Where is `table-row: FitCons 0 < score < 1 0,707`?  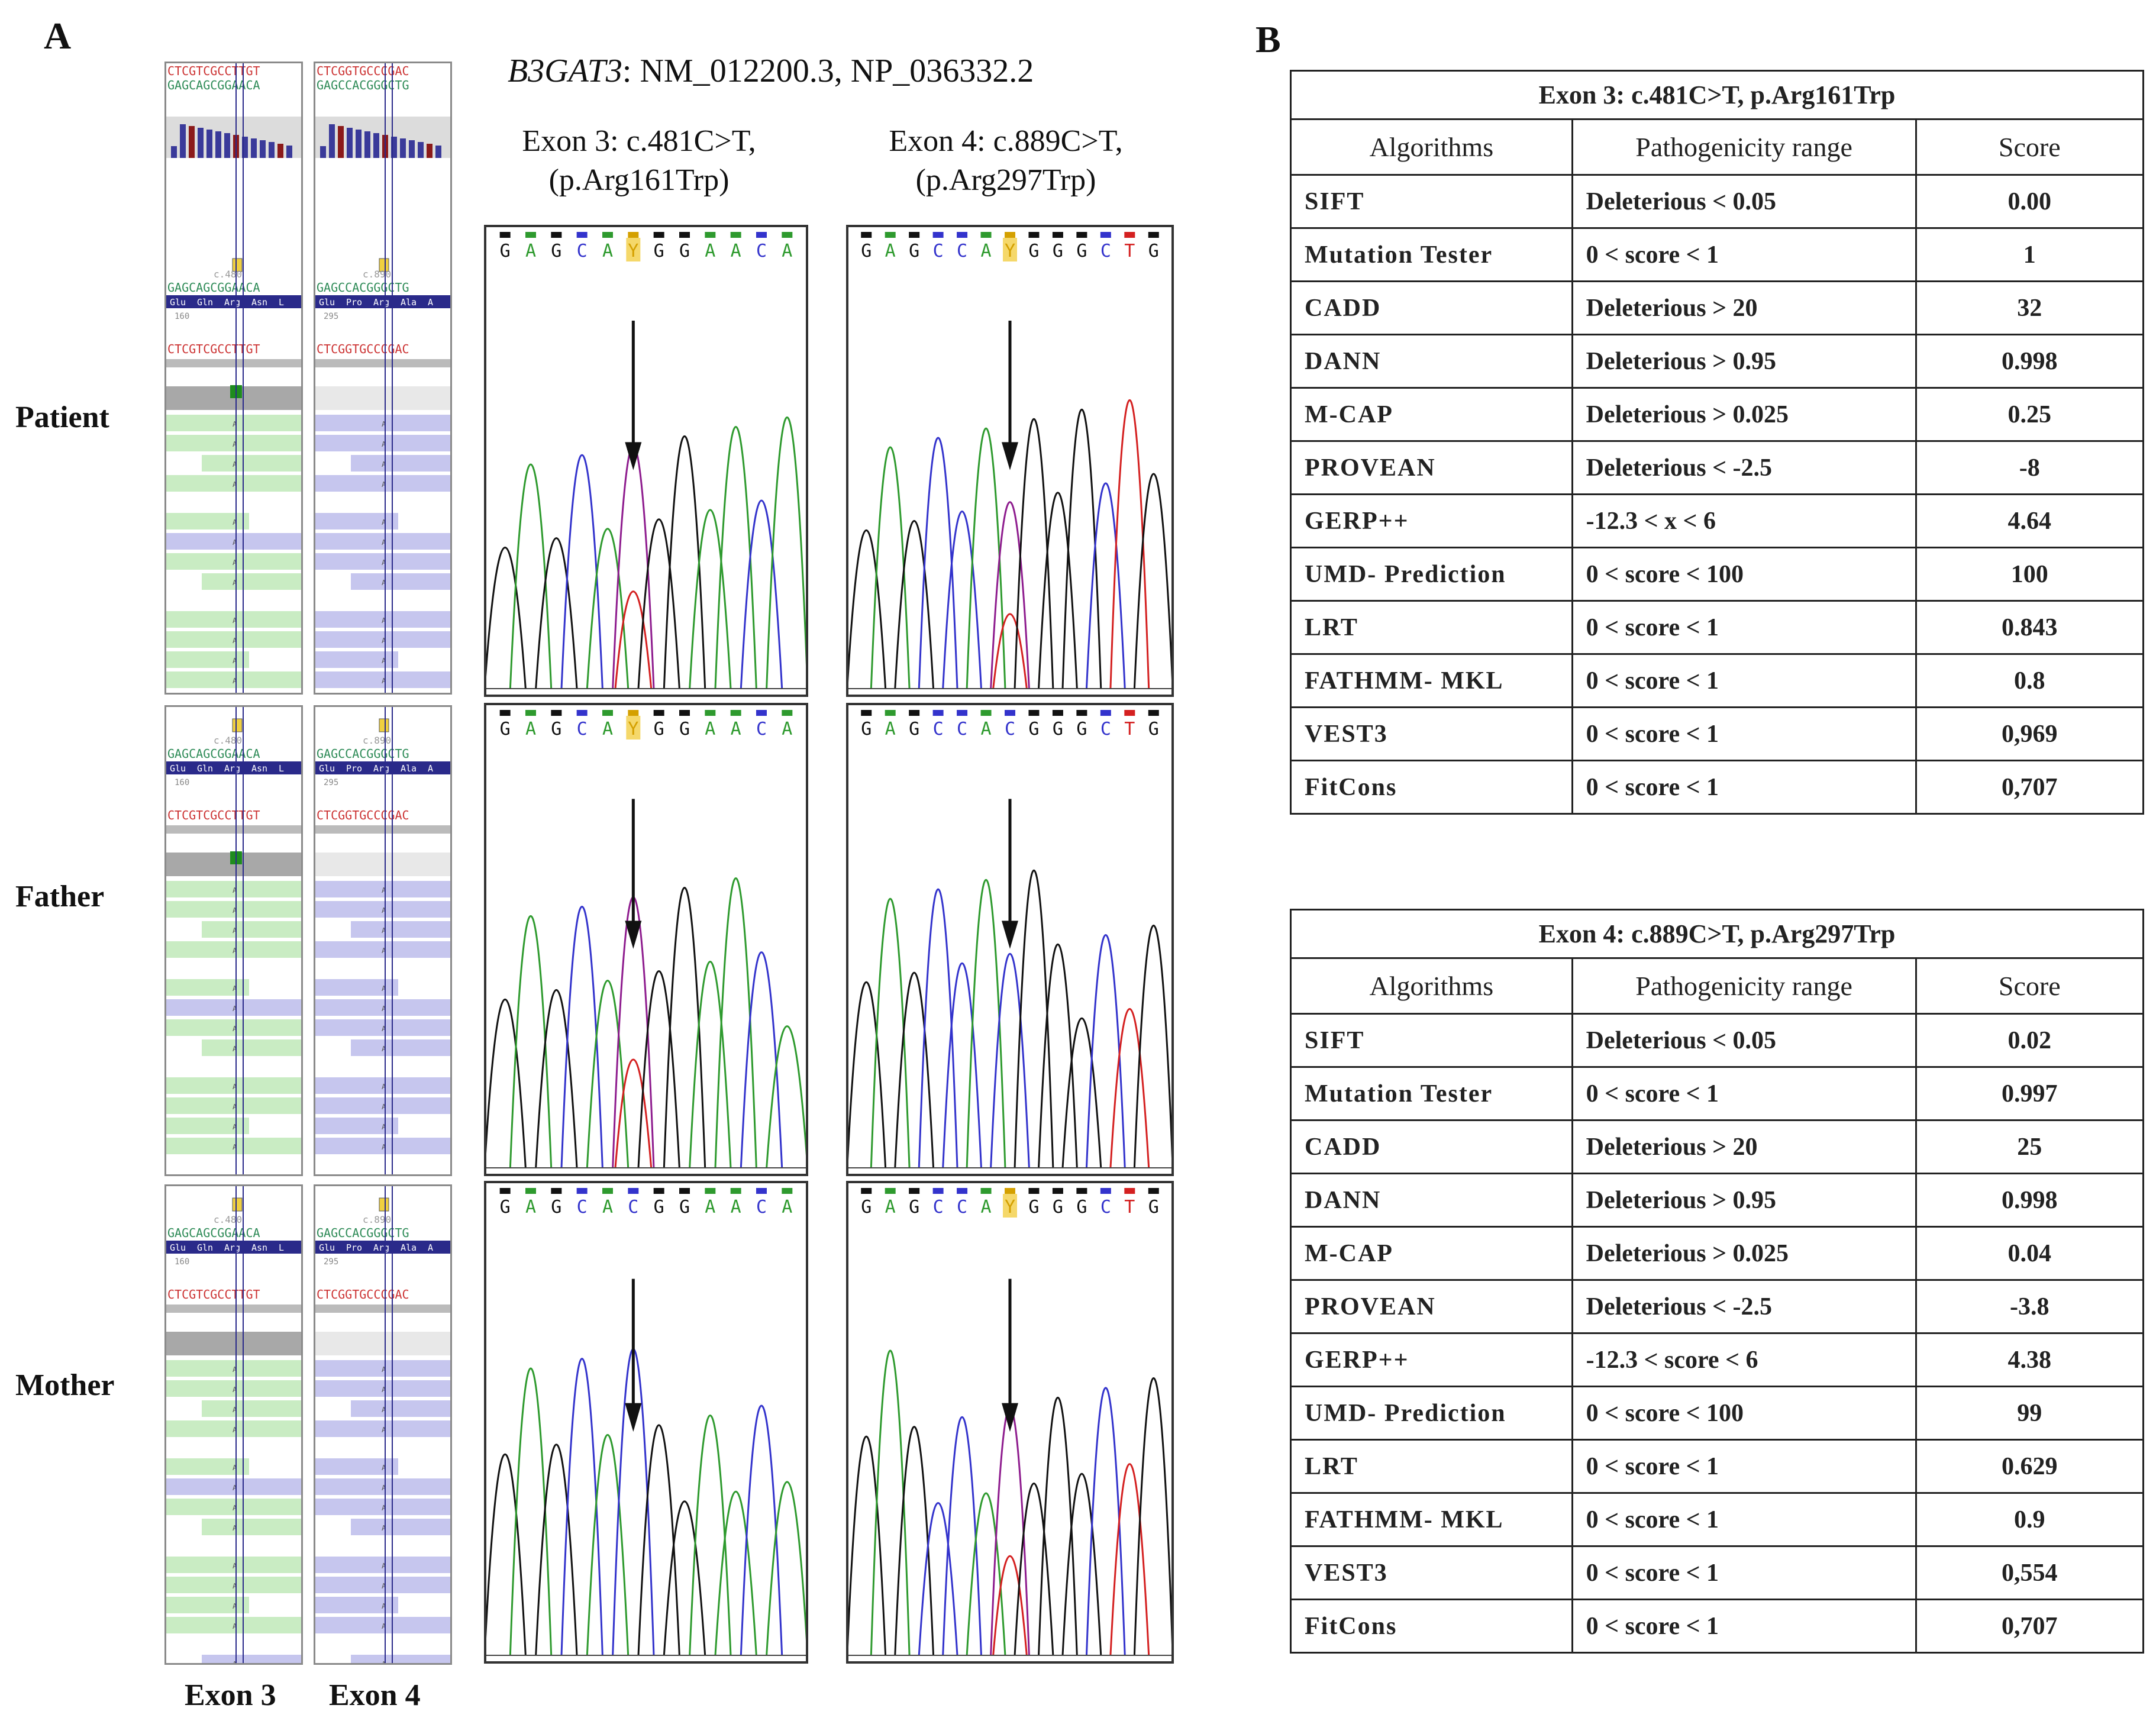
table-row: FitCons 0 < score < 1 0,707 is located at coordinates (1717, 787).